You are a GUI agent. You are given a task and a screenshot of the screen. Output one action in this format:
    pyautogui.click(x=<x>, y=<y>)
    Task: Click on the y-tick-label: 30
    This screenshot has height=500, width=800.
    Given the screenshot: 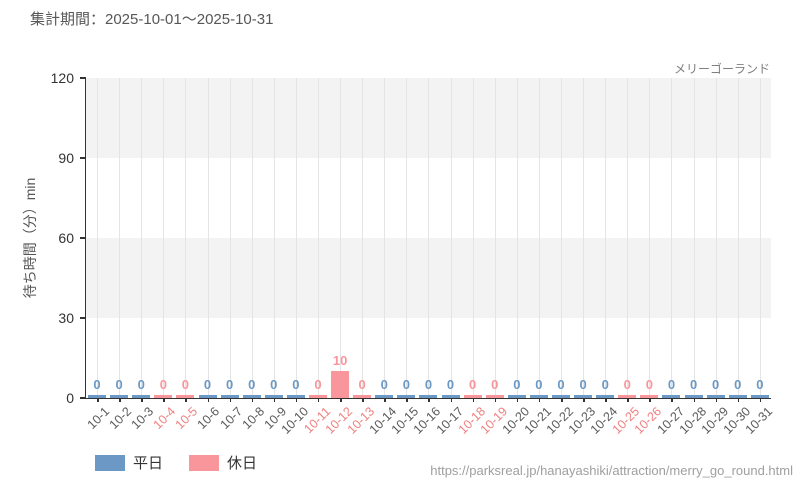 What is the action you would take?
    pyautogui.click(x=66, y=318)
    